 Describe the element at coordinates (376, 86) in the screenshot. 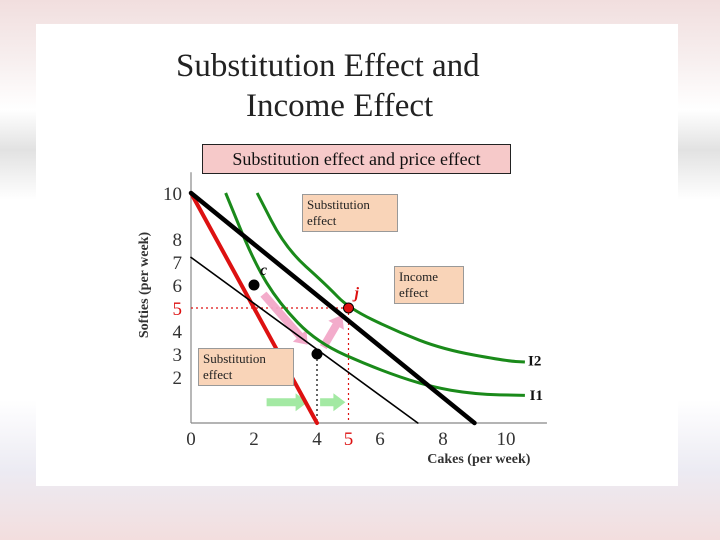

I see `slide-title: Substitution Effect and Income Effect` at that location.